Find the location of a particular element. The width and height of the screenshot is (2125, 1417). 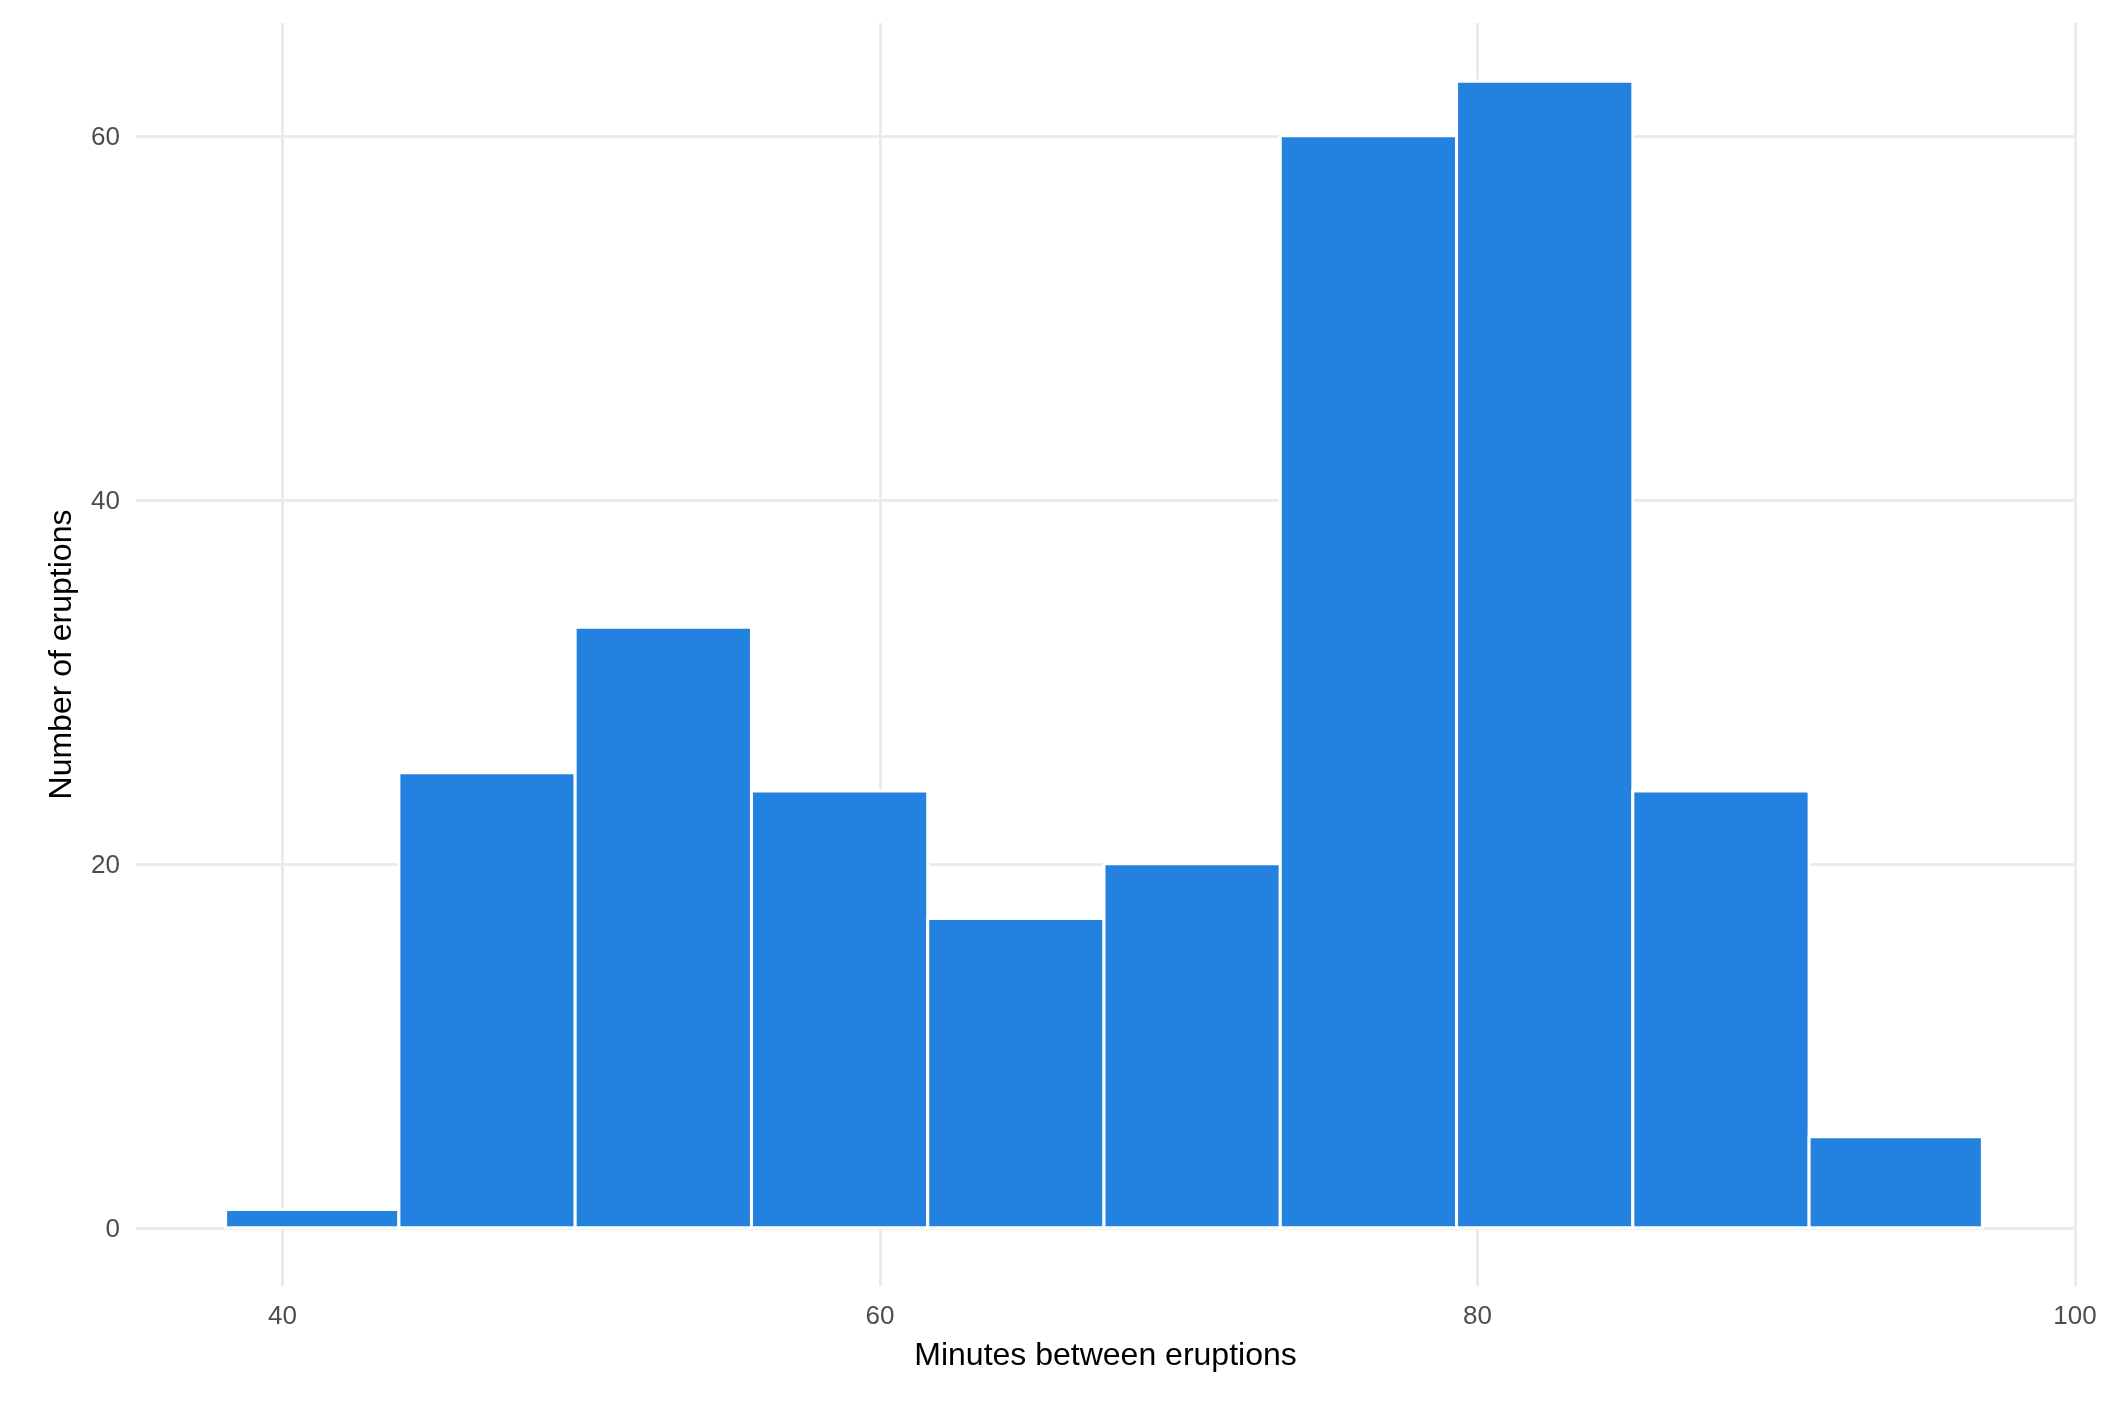

y-tick-label: 20 is located at coordinates (105, 863).